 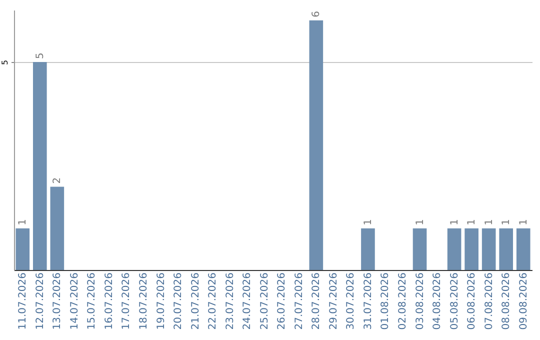 I want to click on x-tick-label: 23.07.2026, so click(x=230, y=301).